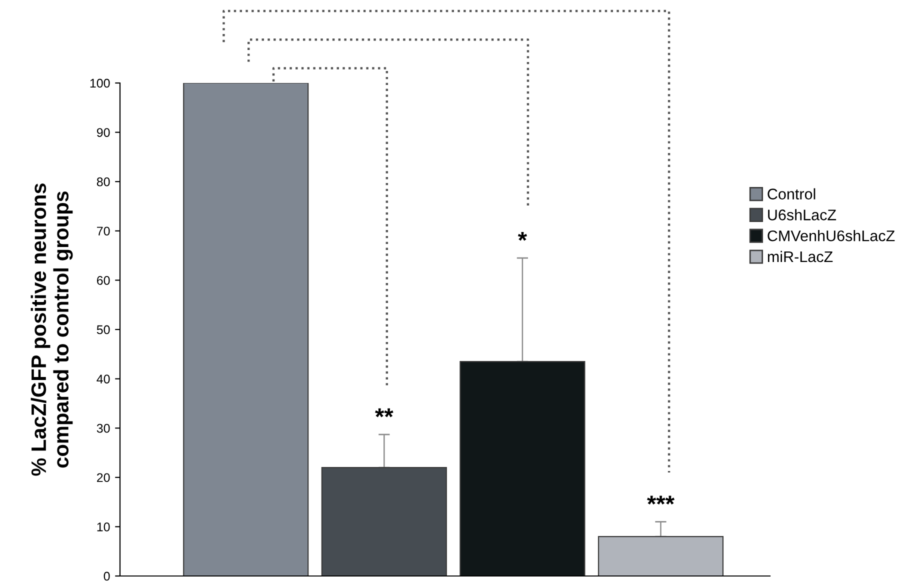 This screenshot has width=901, height=586. I want to click on legend-label: CMVenhU6shLacZ, so click(831, 236).